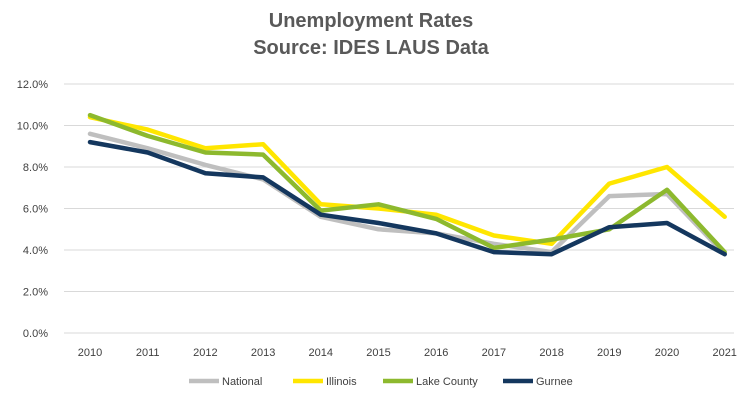 The image size is (742, 393). Describe the element at coordinates (724, 353) in the screenshot. I see `x-tick-label: 2021` at that location.